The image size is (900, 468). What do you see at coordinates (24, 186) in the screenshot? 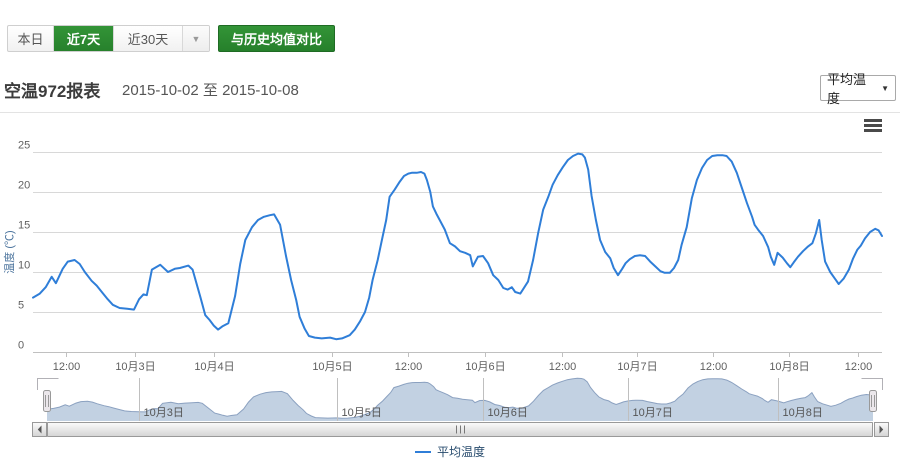
I see `y-axis-label: 20` at bounding box center [24, 186].